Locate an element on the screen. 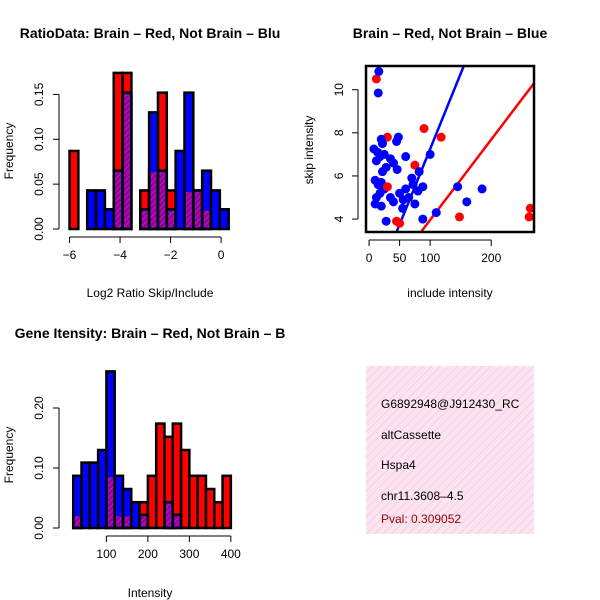 This screenshot has height=600, width=600. info-box is located at coordinates (450, 450).